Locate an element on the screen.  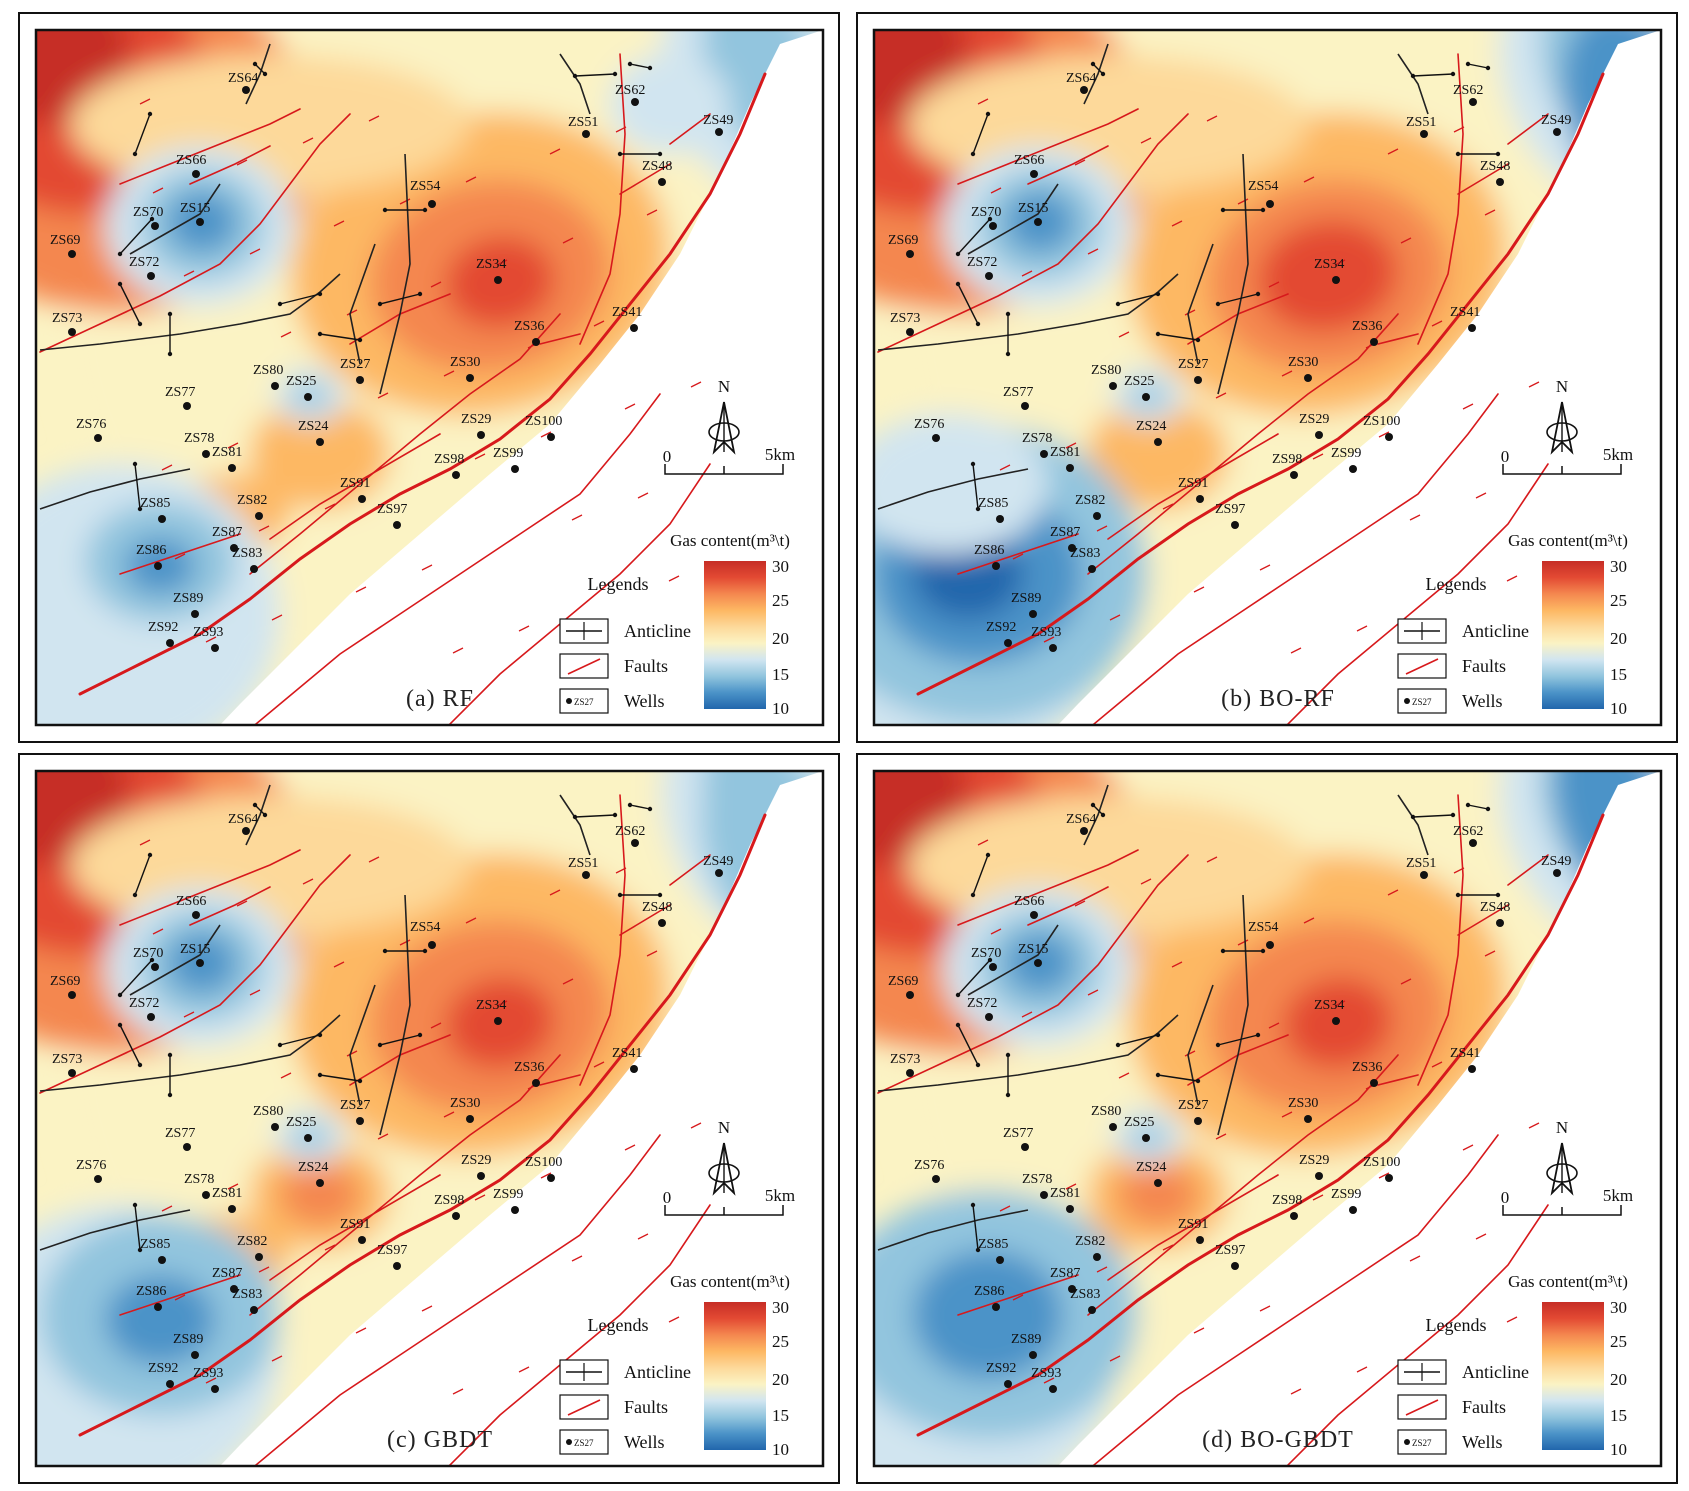
well-label: ZS93 is located at coordinates (208, 632).